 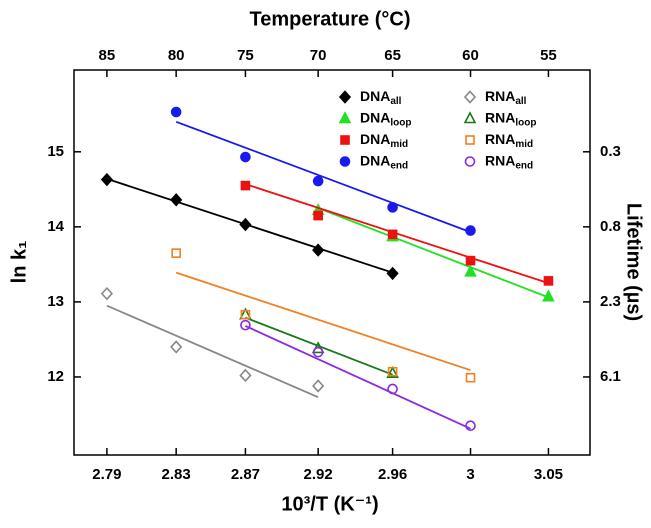 I want to click on y2-tick-label: 0.3, so click(x=610, y=151).